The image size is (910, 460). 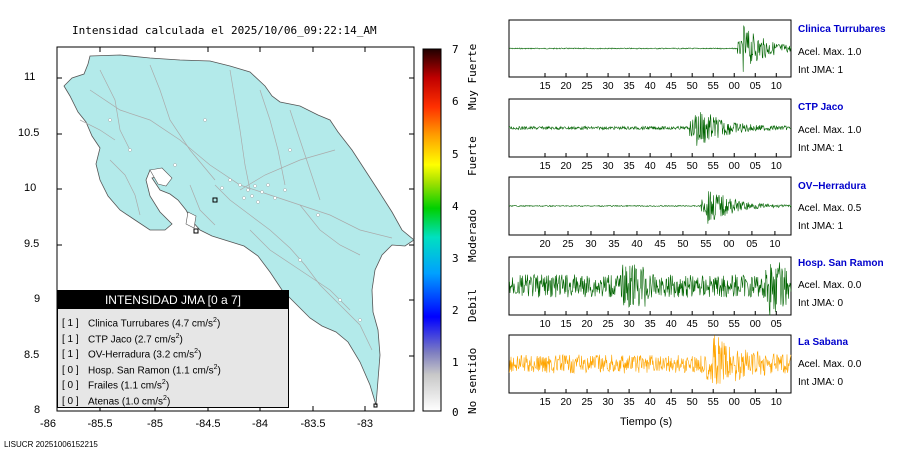 I want to click on colorbar-gradient, so click(x=432, y=230).